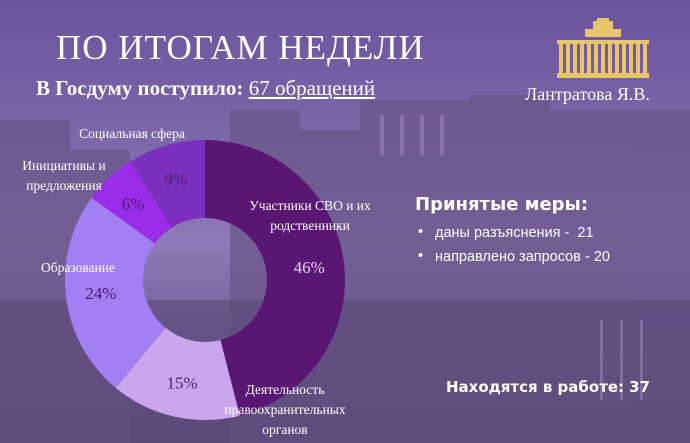  I want to click on category-label-инициативы-и-предложения: Инициативы и предложения, so click(63, 175).